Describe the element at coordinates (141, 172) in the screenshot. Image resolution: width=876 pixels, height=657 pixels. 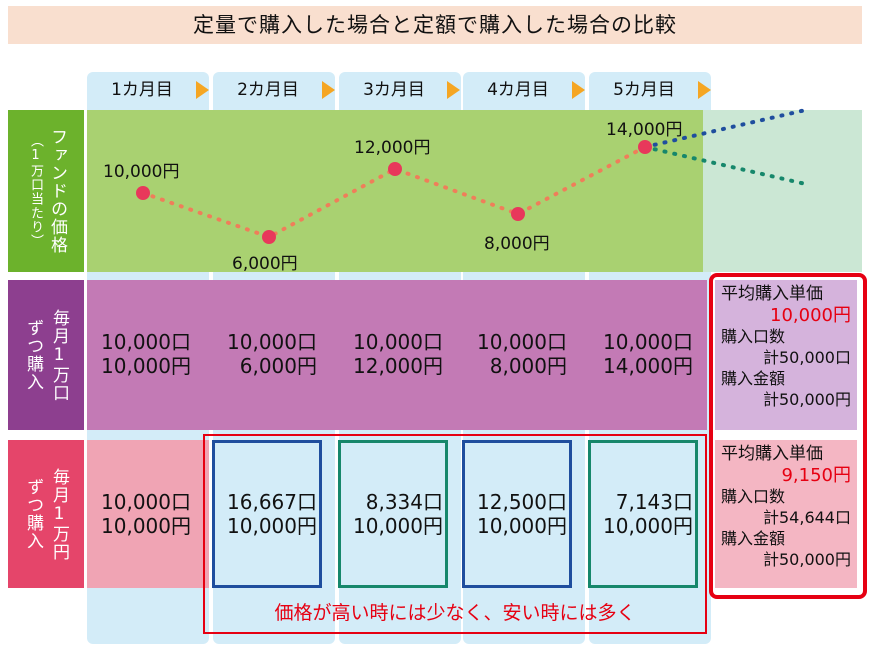
I see `price-label-1: 10,000円` at that location.